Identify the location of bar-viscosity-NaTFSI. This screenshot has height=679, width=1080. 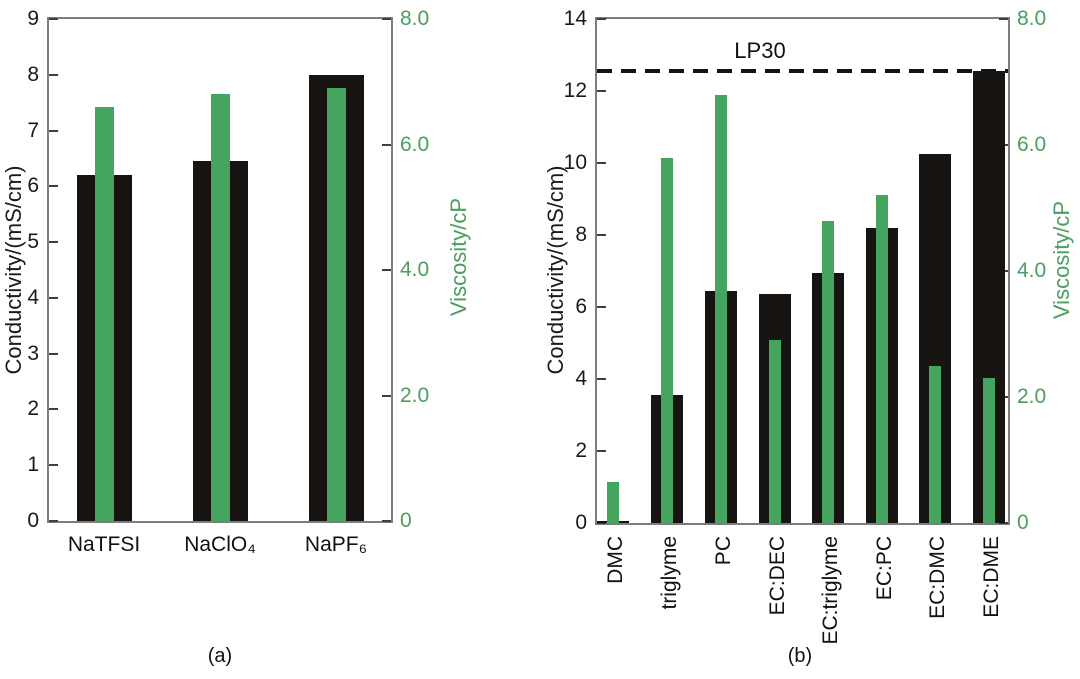
(104, 313).